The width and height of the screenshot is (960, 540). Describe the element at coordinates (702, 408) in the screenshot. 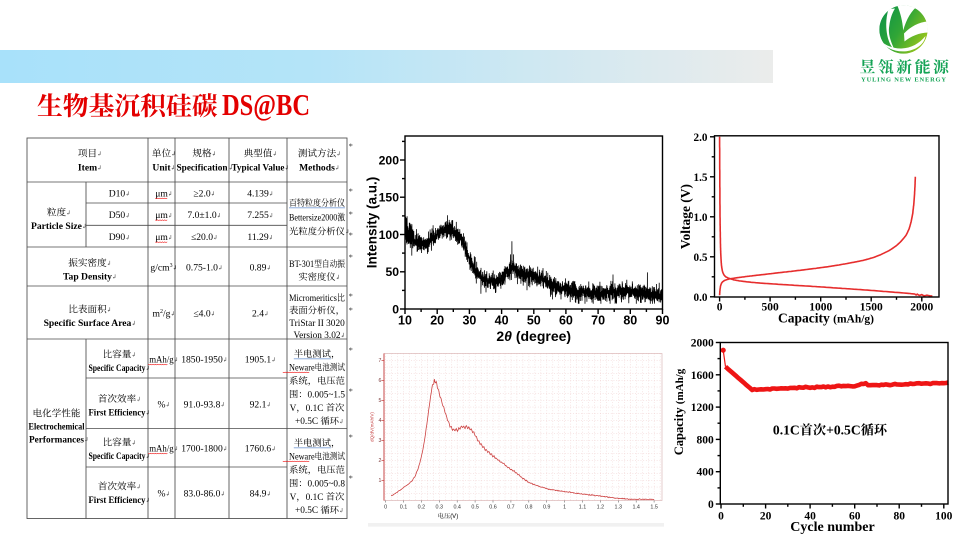

I see `svg-text: 1200` at that location.